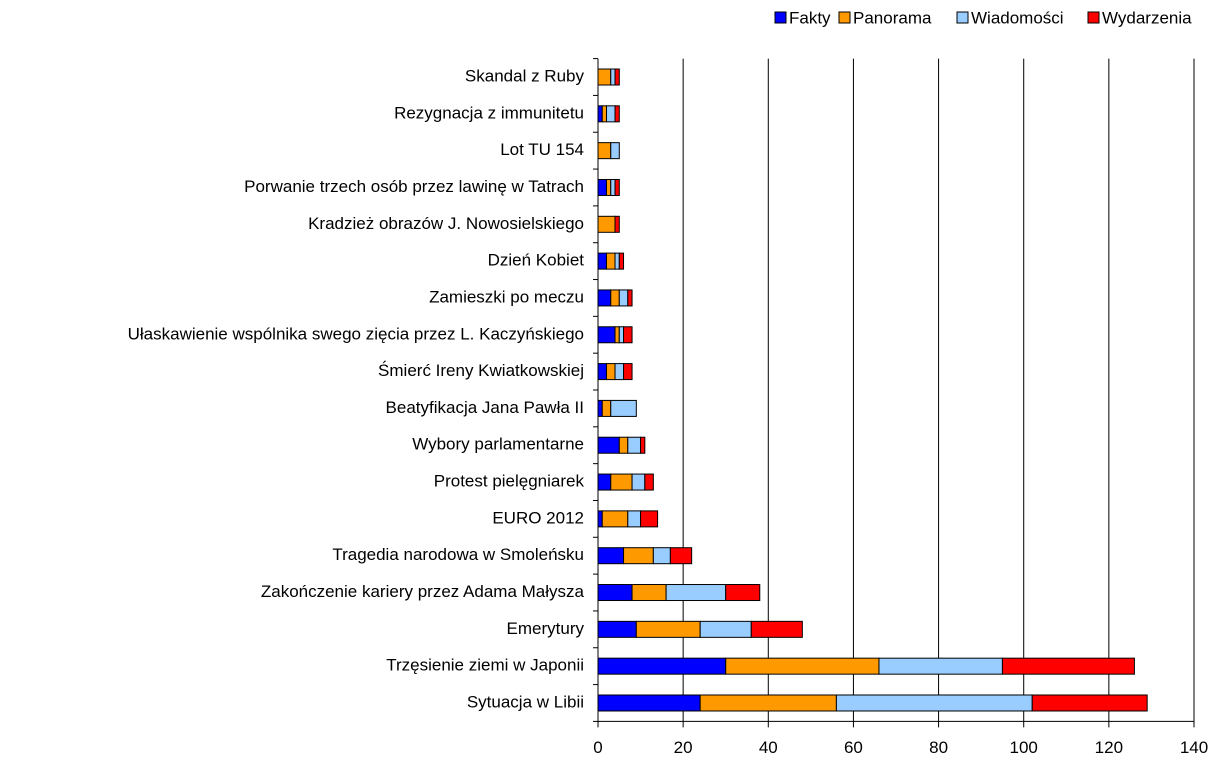  What do you see at coordinates (1109, 747) in the screenshot?
I see `x-tick-label: 120` at bounding box center [1109, 747].